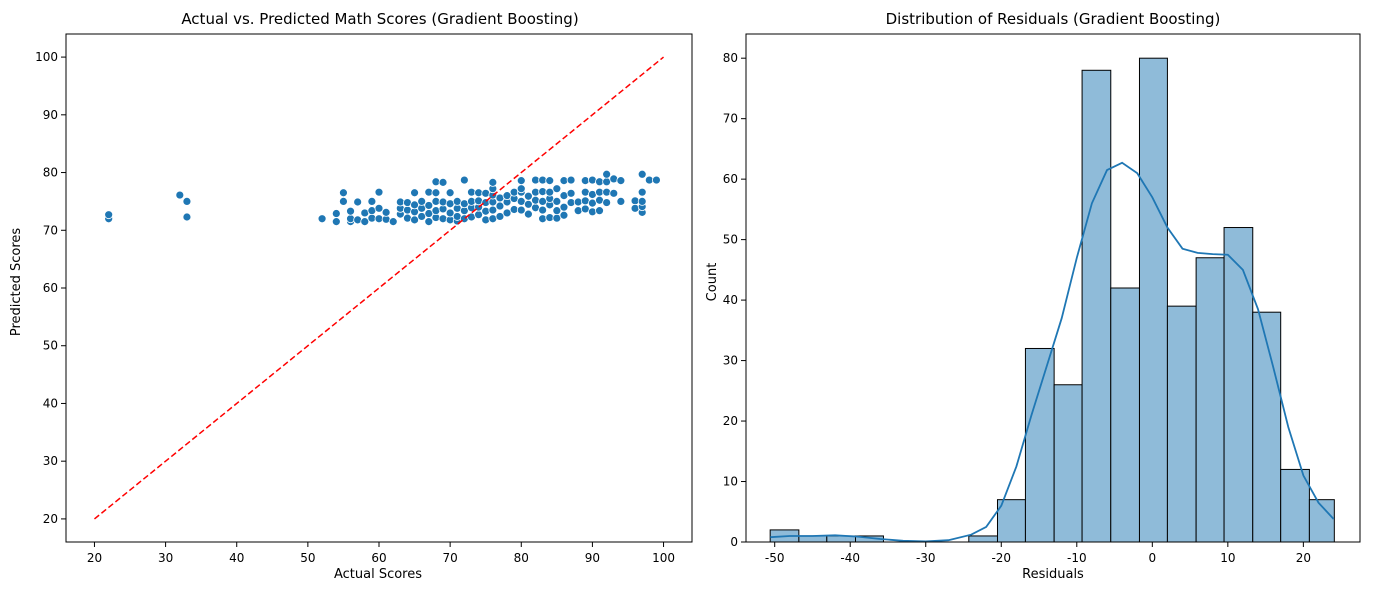 Image resolution: width=1389 pixels, height=590 pixels. Describe the element at coordinates (449, 558) in the screenshot. I see `scatter-xtick-label: 70` at that location.